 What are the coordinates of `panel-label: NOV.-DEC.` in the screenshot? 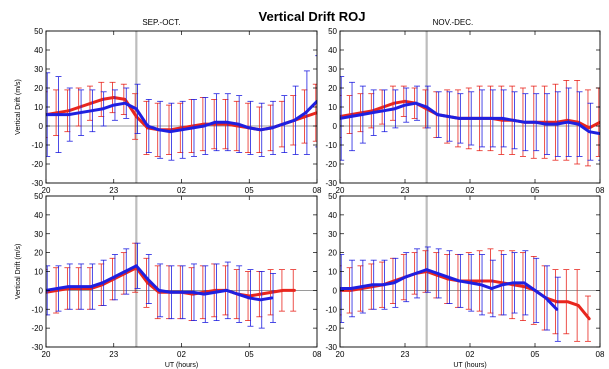 It's located at (453, 22).